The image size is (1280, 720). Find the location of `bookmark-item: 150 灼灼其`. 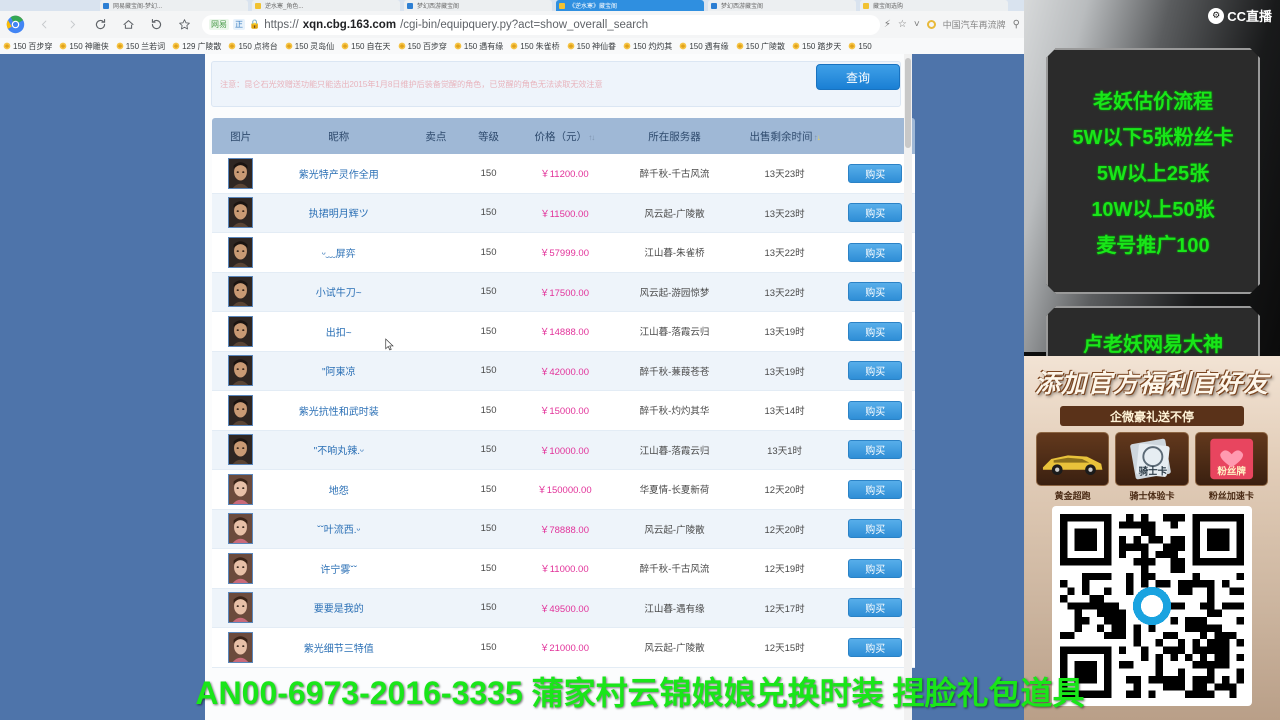

bookmark-item: 150 灼灼其 is located at coordinates (647, 46).